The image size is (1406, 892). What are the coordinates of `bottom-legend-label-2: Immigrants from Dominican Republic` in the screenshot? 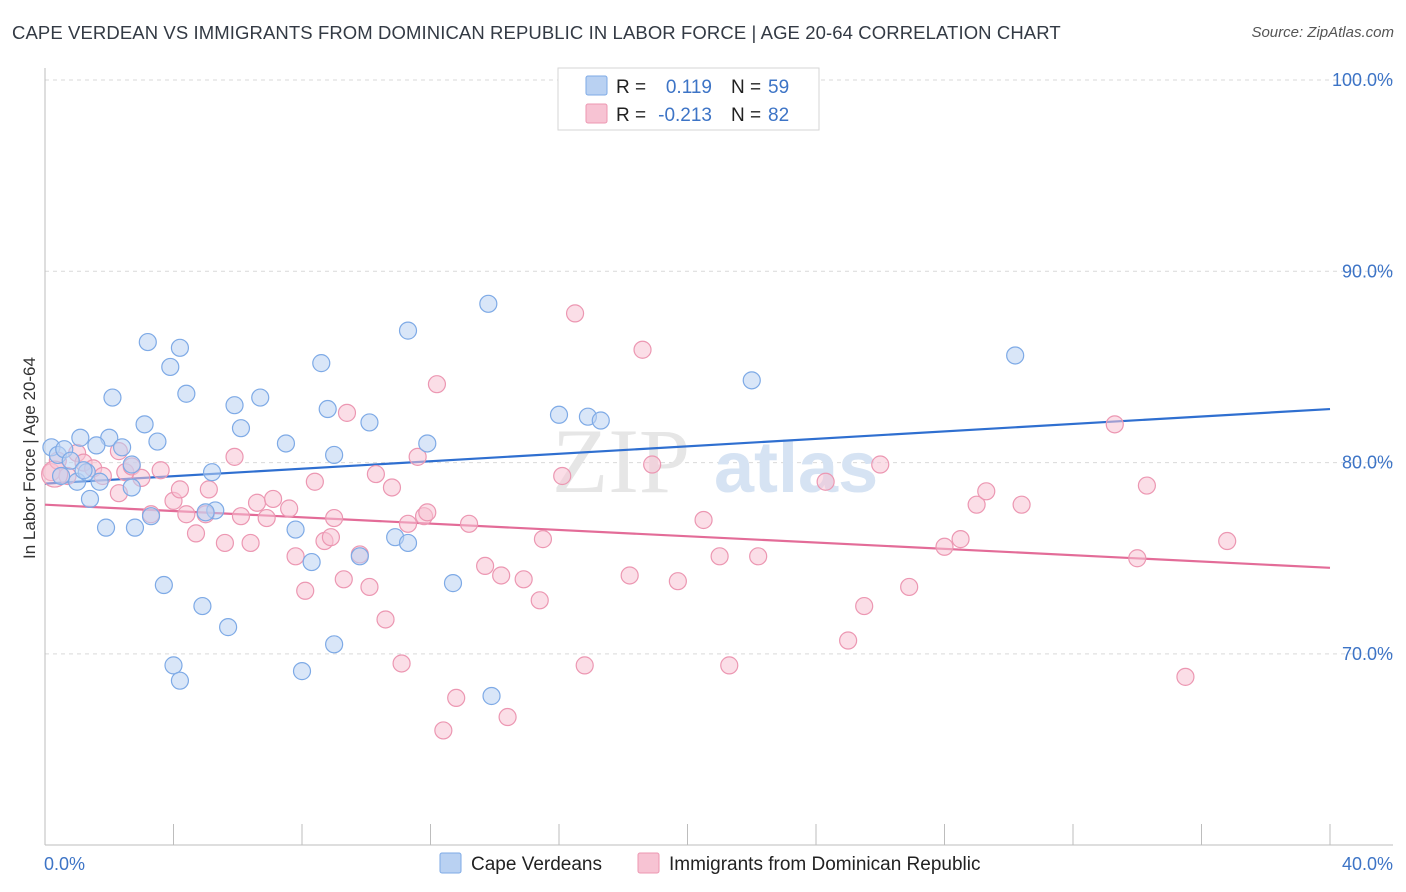 It's located at (825, 864).